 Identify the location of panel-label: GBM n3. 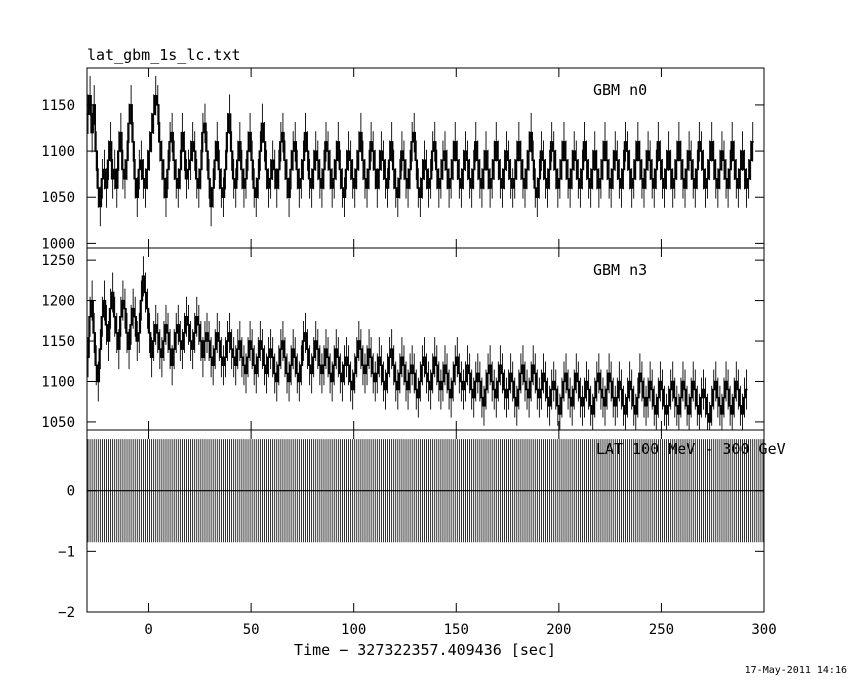
(620, 270).